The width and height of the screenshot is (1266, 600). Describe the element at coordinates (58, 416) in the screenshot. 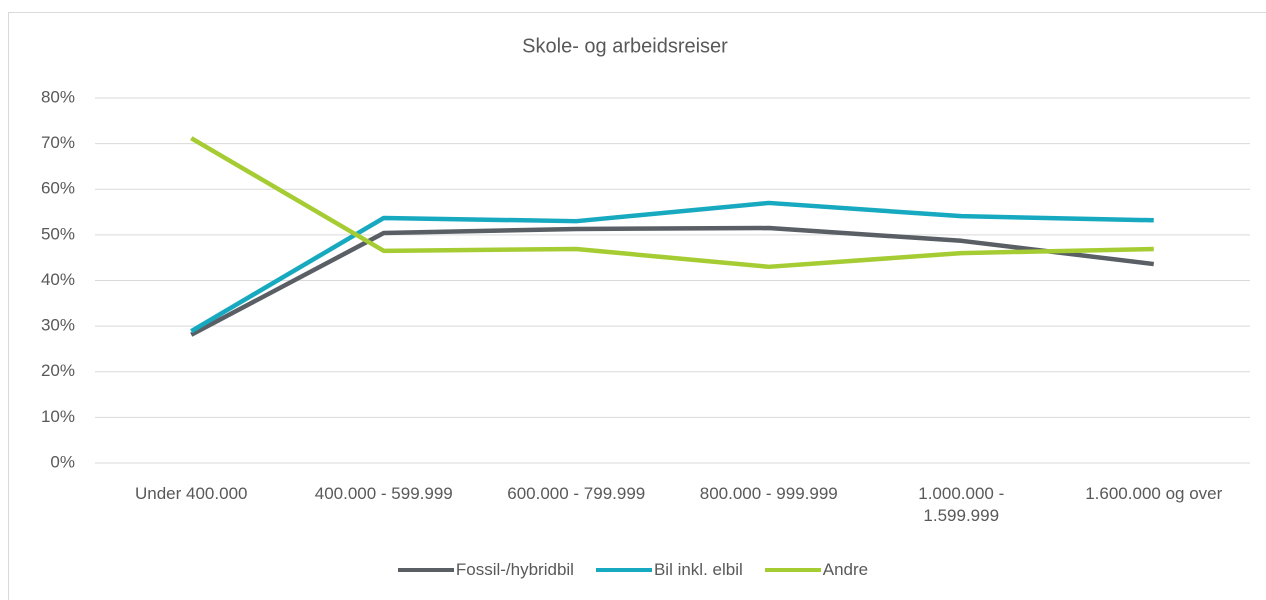

I see `y-tick-label: 10%` at that location.